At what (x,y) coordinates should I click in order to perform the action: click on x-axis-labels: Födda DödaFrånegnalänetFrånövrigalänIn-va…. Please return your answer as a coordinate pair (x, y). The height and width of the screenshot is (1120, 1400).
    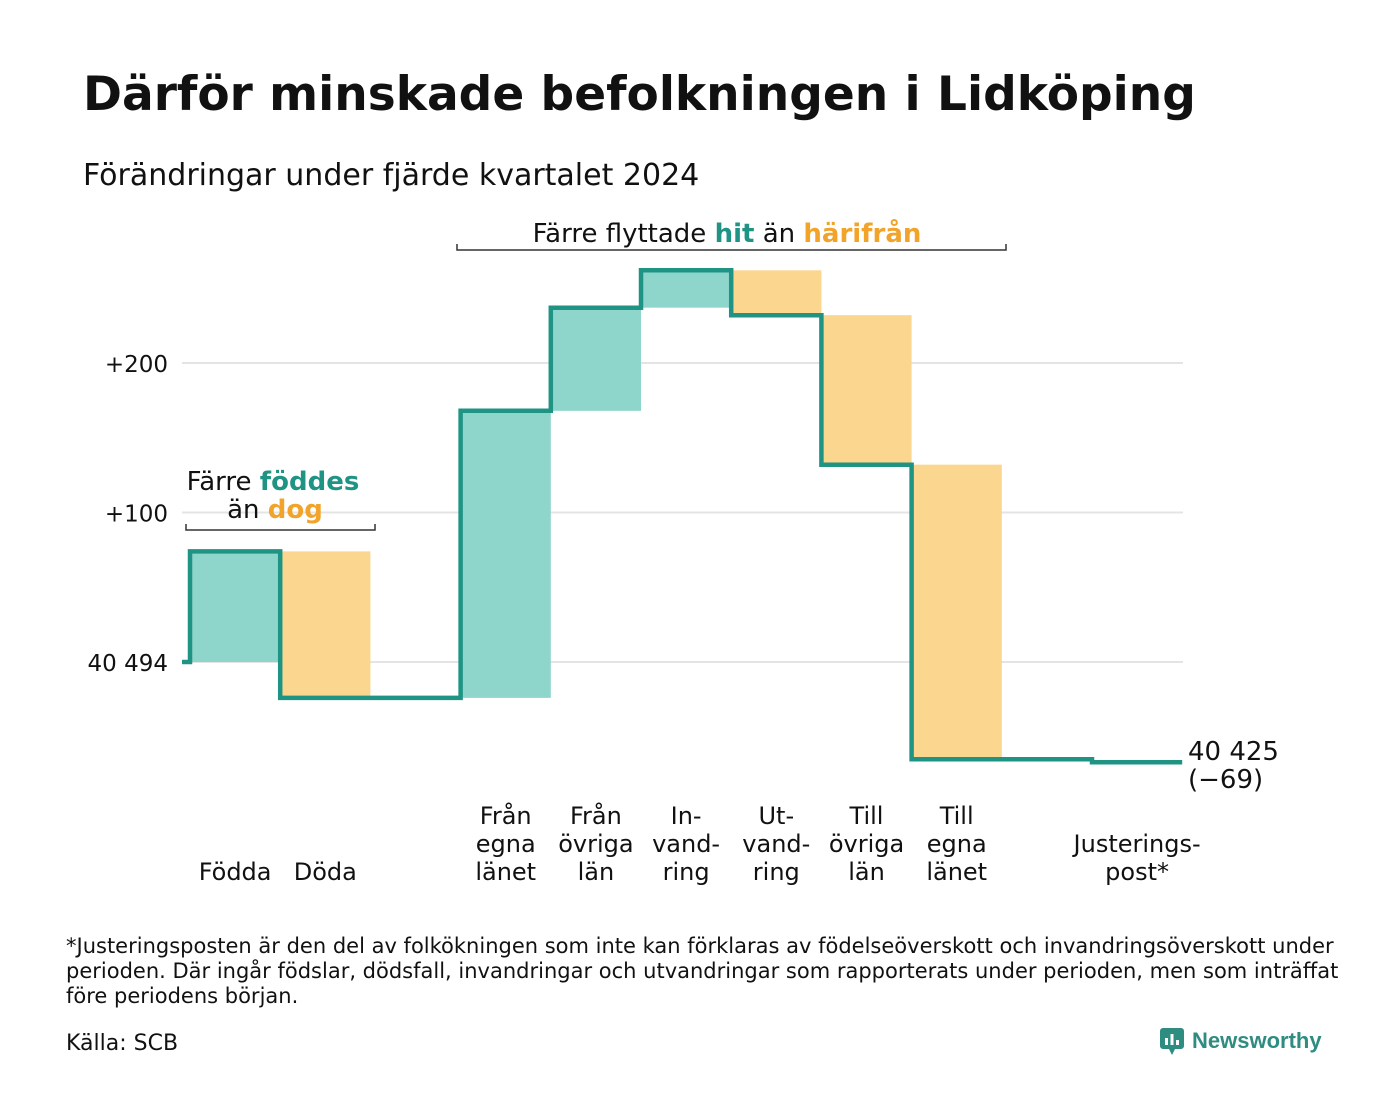
    Looking at the image, I should click on (700, 843).